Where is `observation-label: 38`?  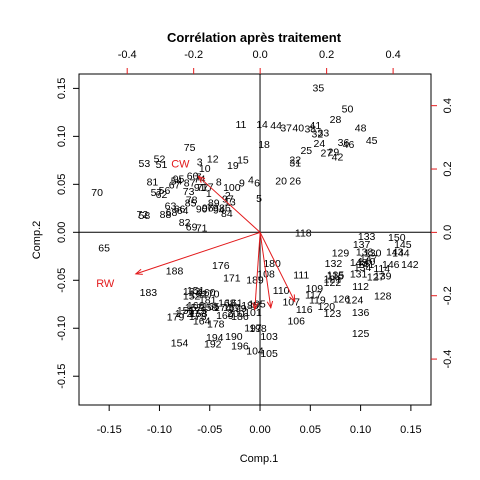 observation-label: 38 is located at coordinates (310, 130).